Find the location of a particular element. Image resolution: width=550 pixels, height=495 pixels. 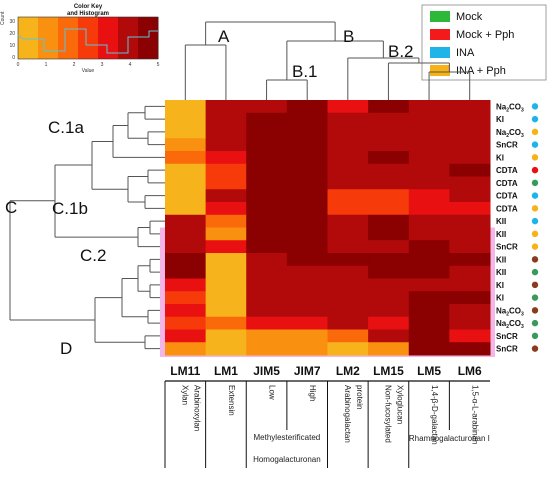

color-key-x-tick: 3 is located at coordinates (102, 65).